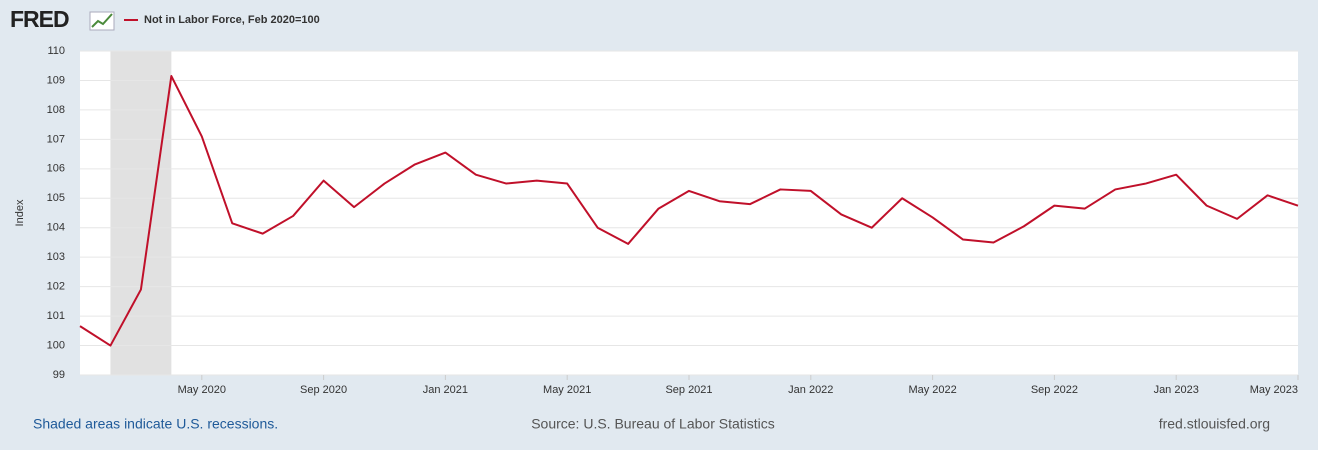 This screenshot has height=450, width=1318. I want to click on recession-shade, so click(141, 213).